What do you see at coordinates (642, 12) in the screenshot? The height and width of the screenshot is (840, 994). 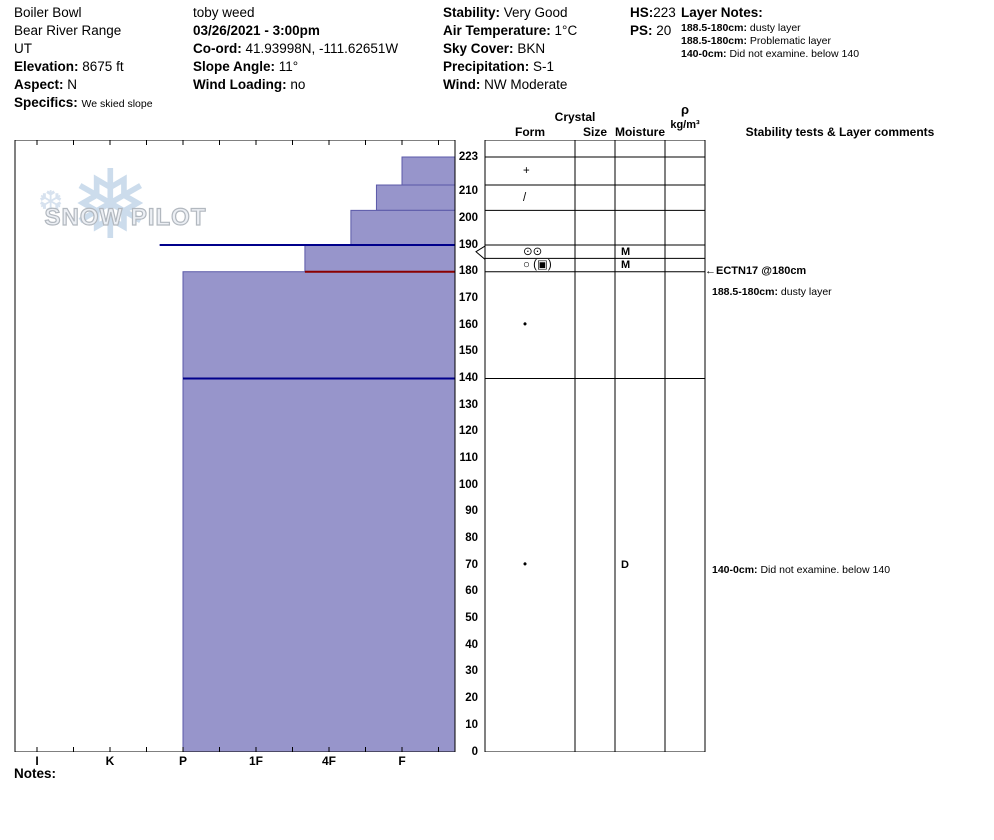 I see `hs-label: HS:` at bounding box center [642, 12].